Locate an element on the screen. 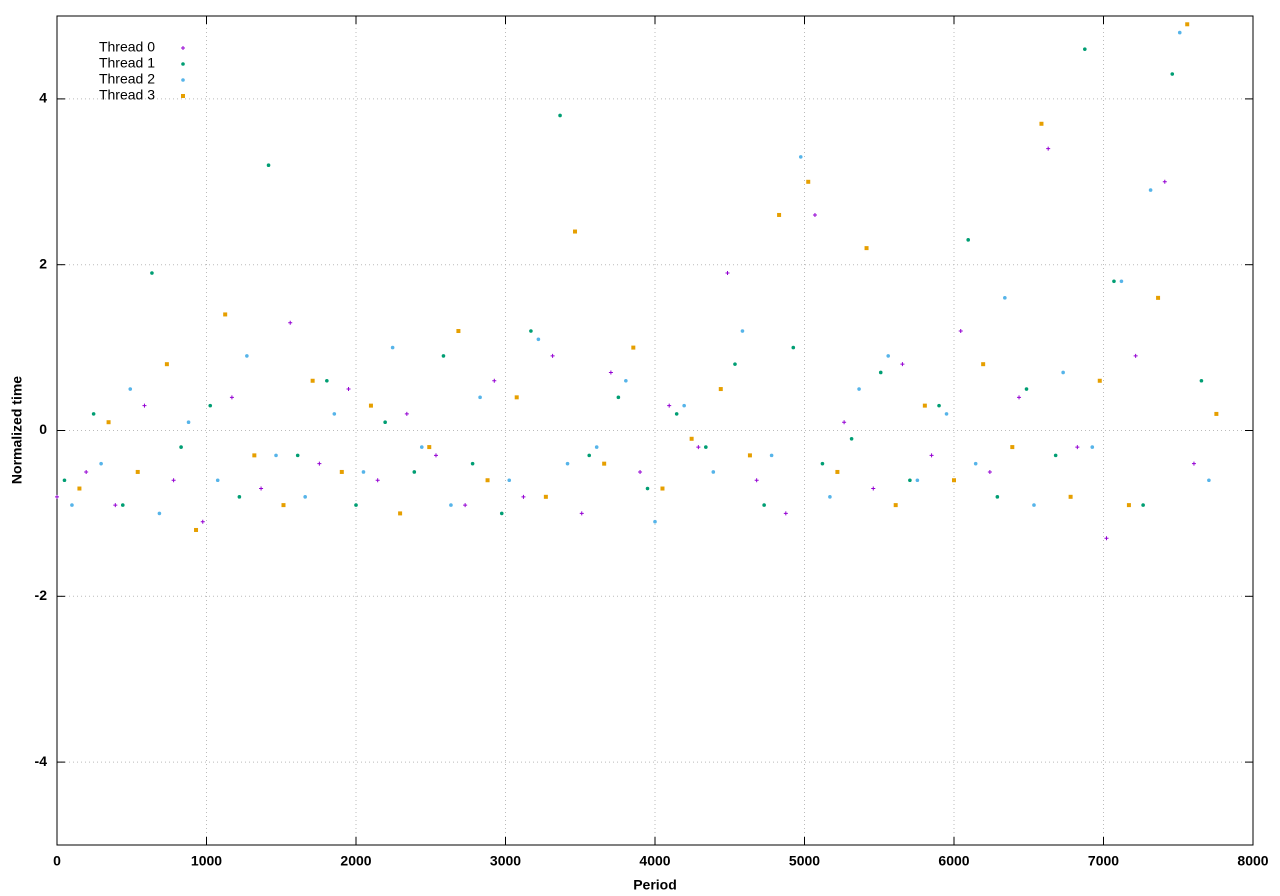  legend-label: Thread 3 is located at coordinates (127, 95).